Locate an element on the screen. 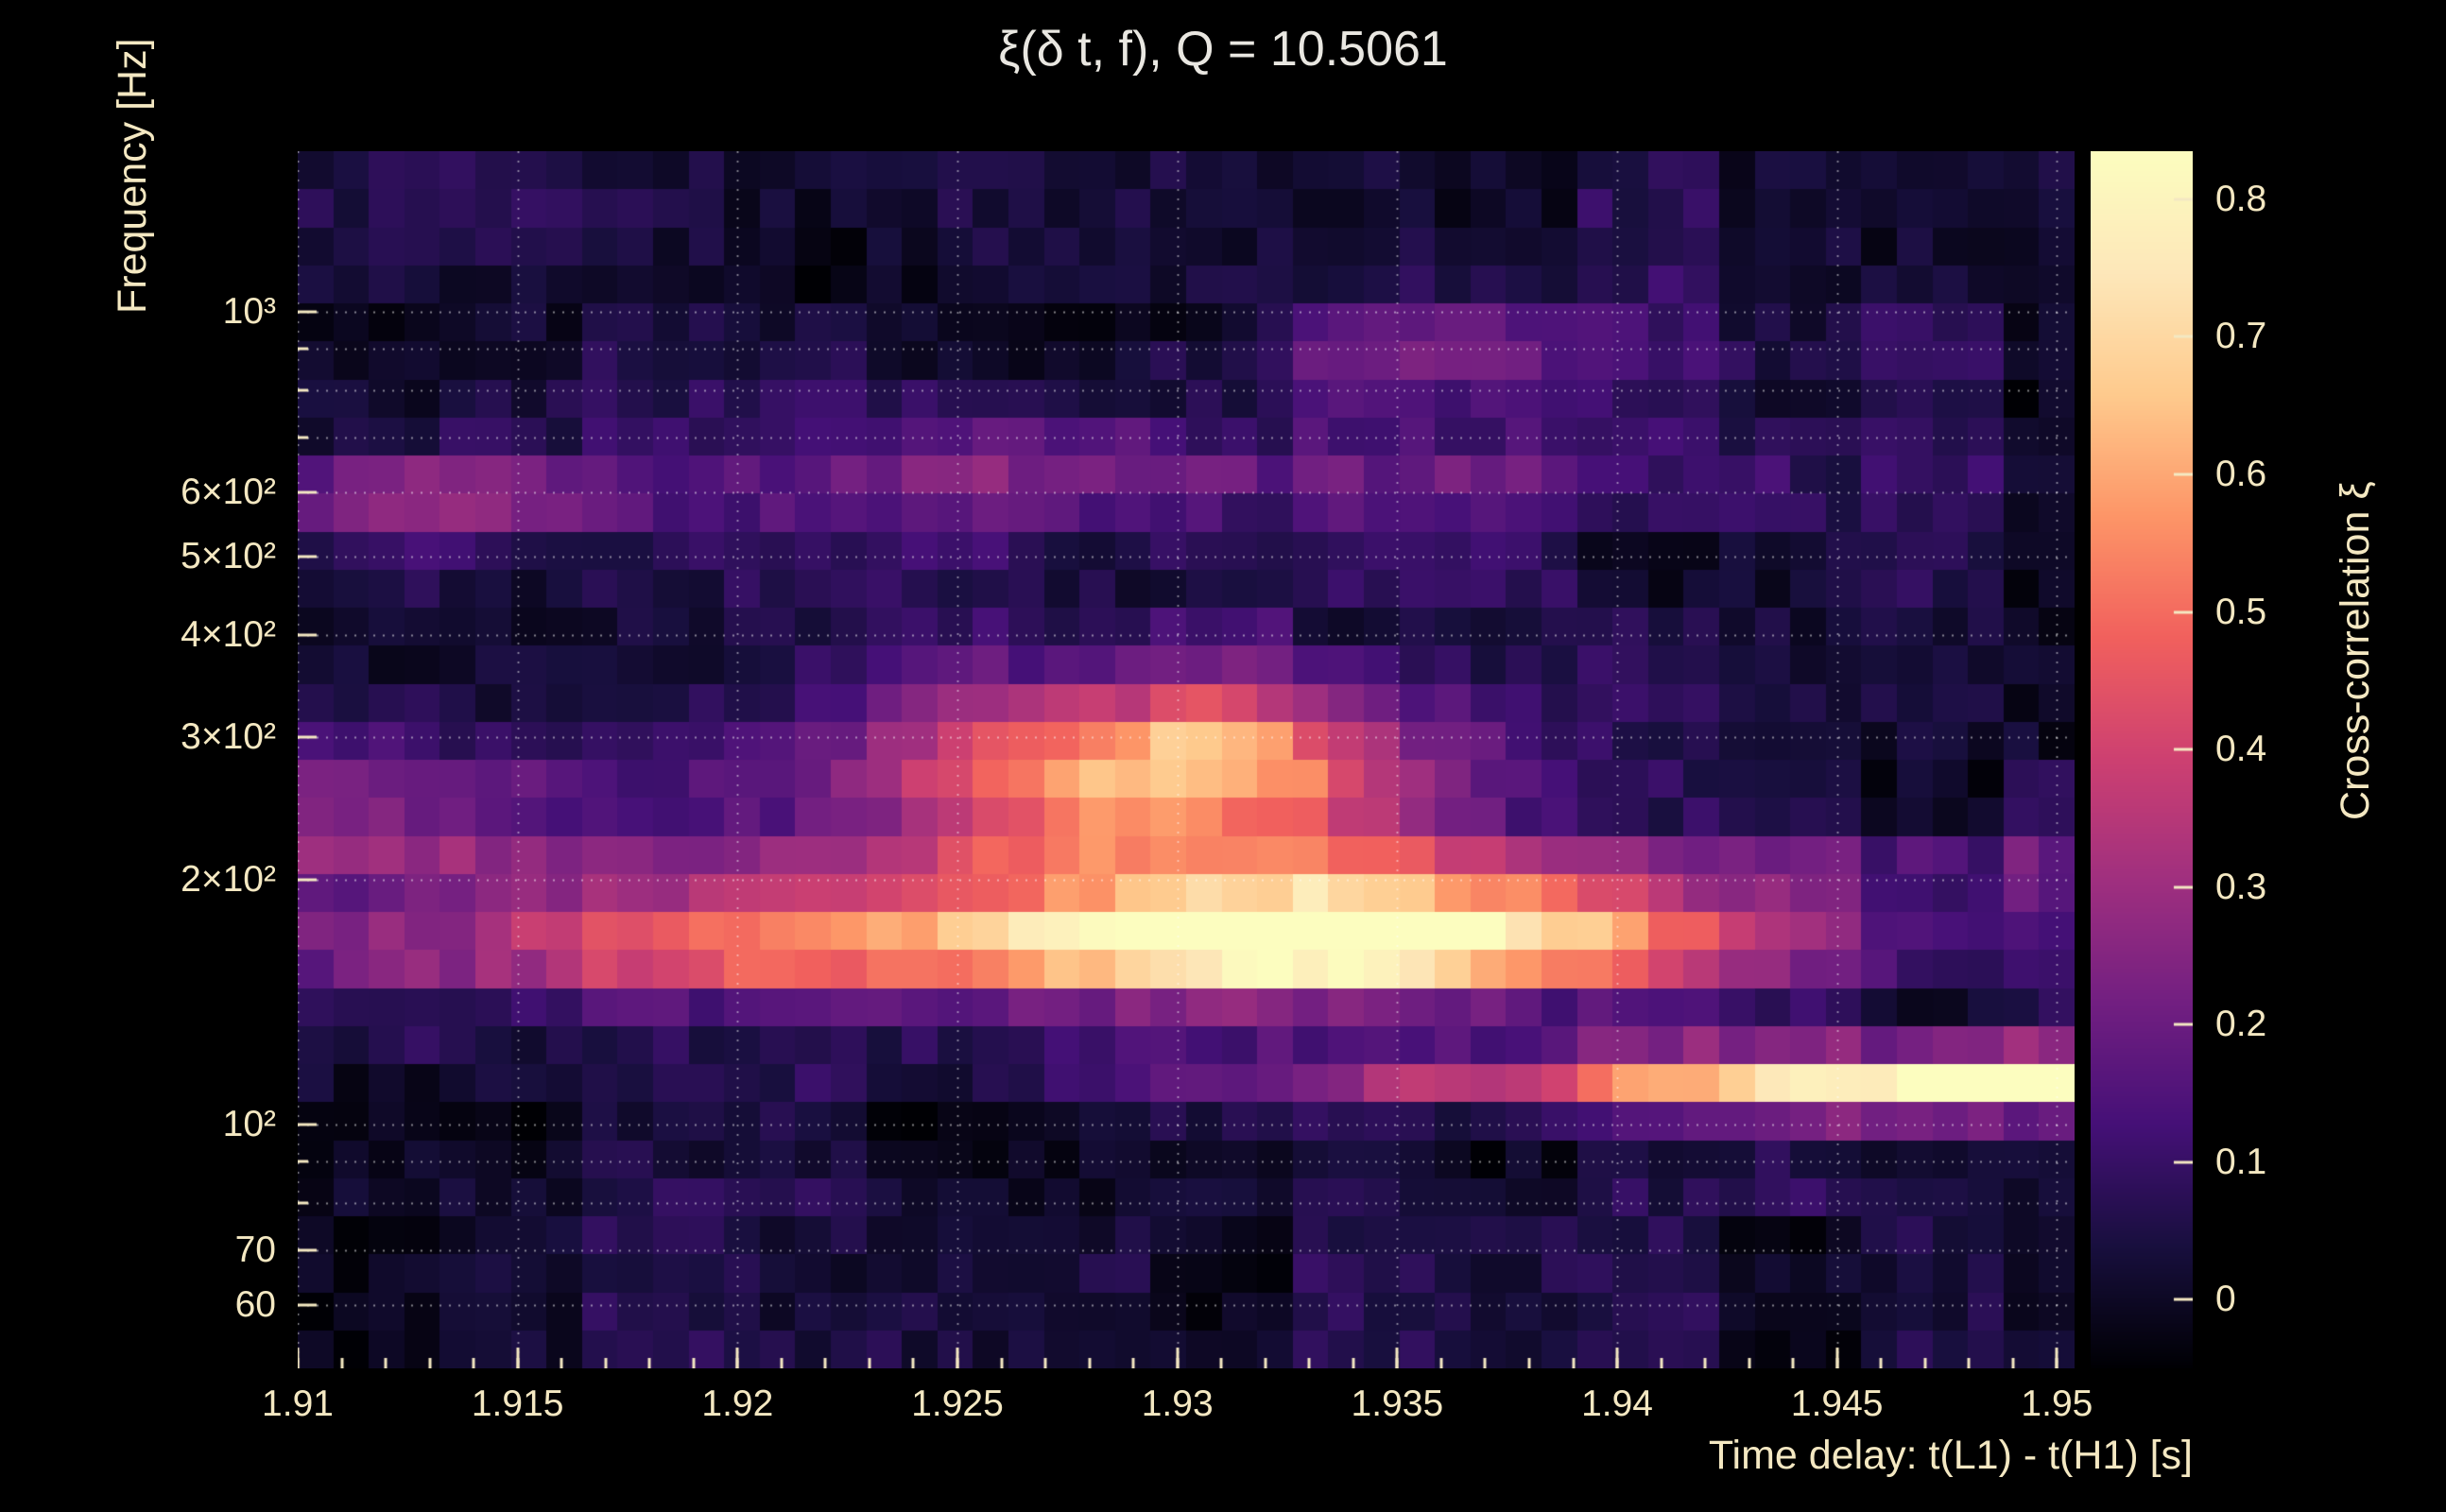 The height and width of the screenshot is (1512, 2446). x-axis-title: Time delay: t(L1) - t(H1) [s] is located at coordinates (1950, 1455).